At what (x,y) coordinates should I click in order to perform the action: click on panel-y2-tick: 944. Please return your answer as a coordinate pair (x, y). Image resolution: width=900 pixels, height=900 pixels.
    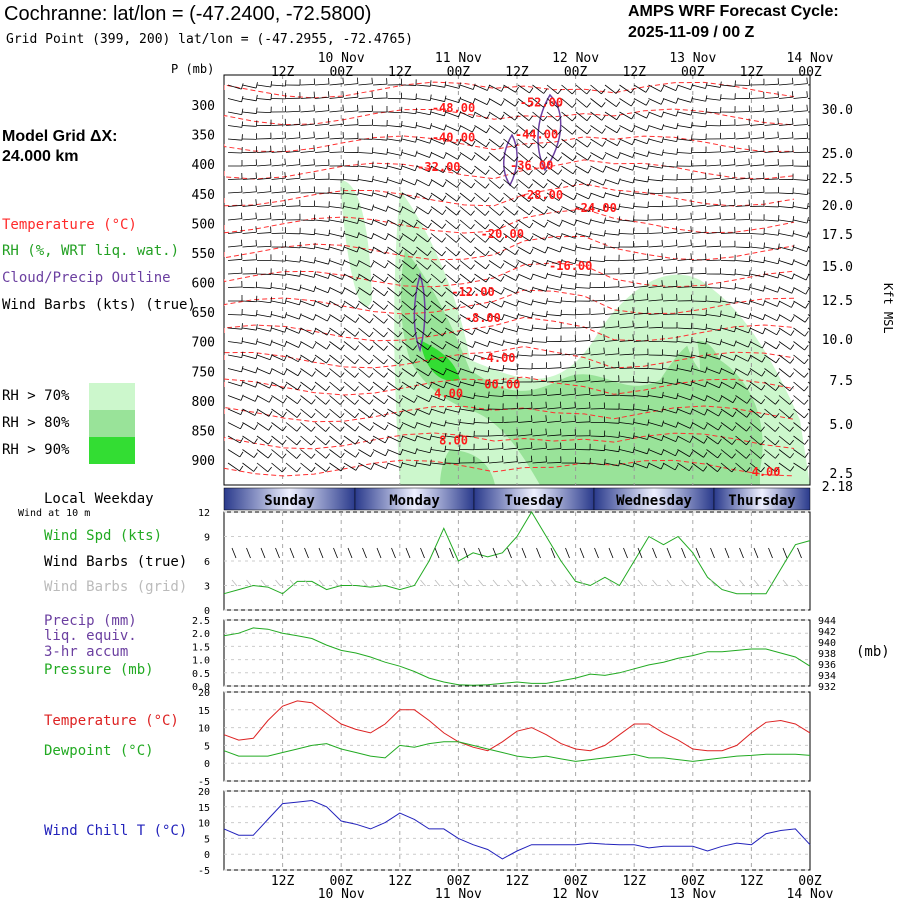
    Looking at the image, I should click on (827, 621).